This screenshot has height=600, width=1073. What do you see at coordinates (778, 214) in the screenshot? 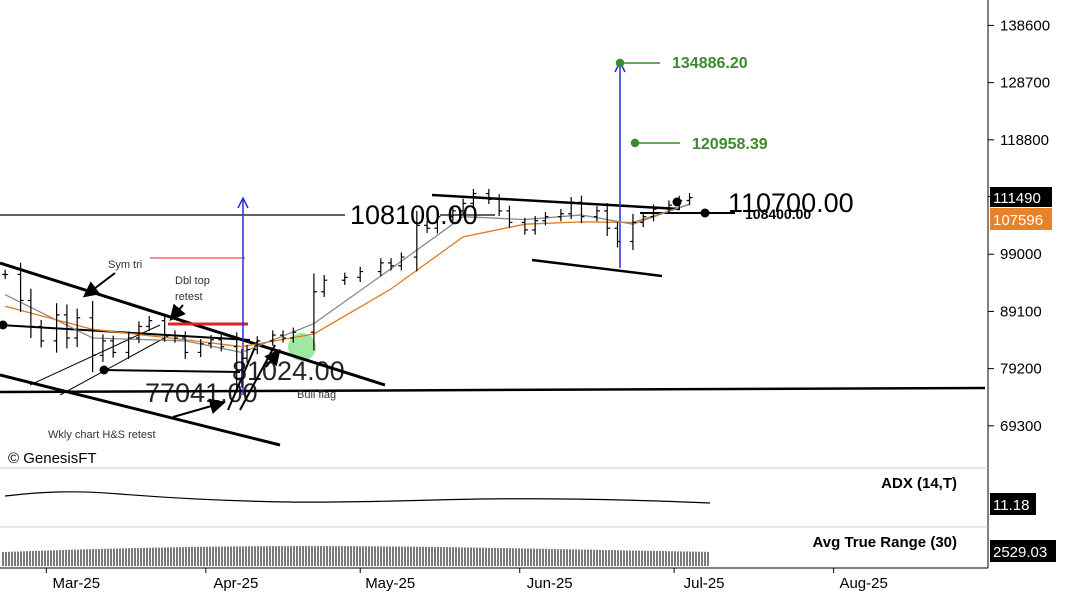
I see `label-108400: 108400.00` at bounding box center [778, 214].